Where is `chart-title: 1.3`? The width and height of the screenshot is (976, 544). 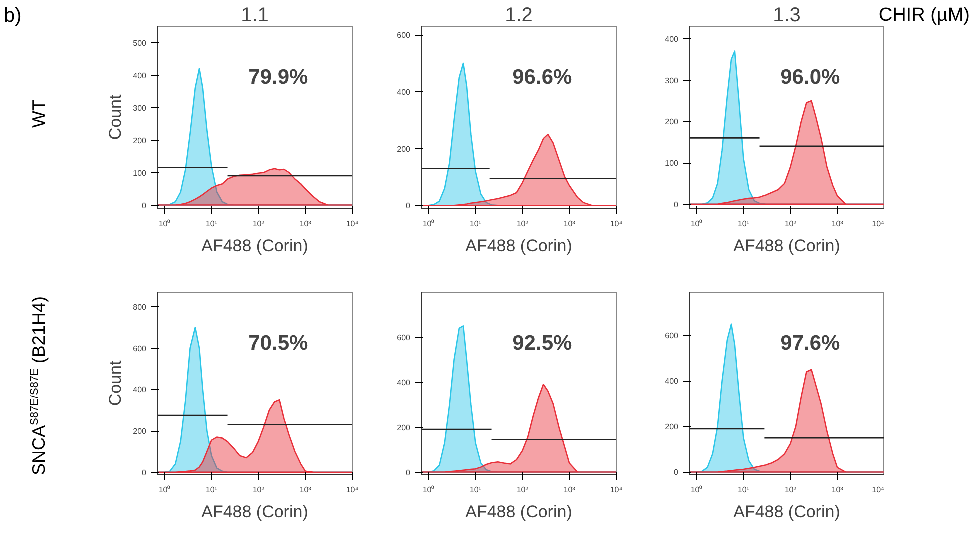
chart-title: 1.3 is located at coordinates (787, 15).